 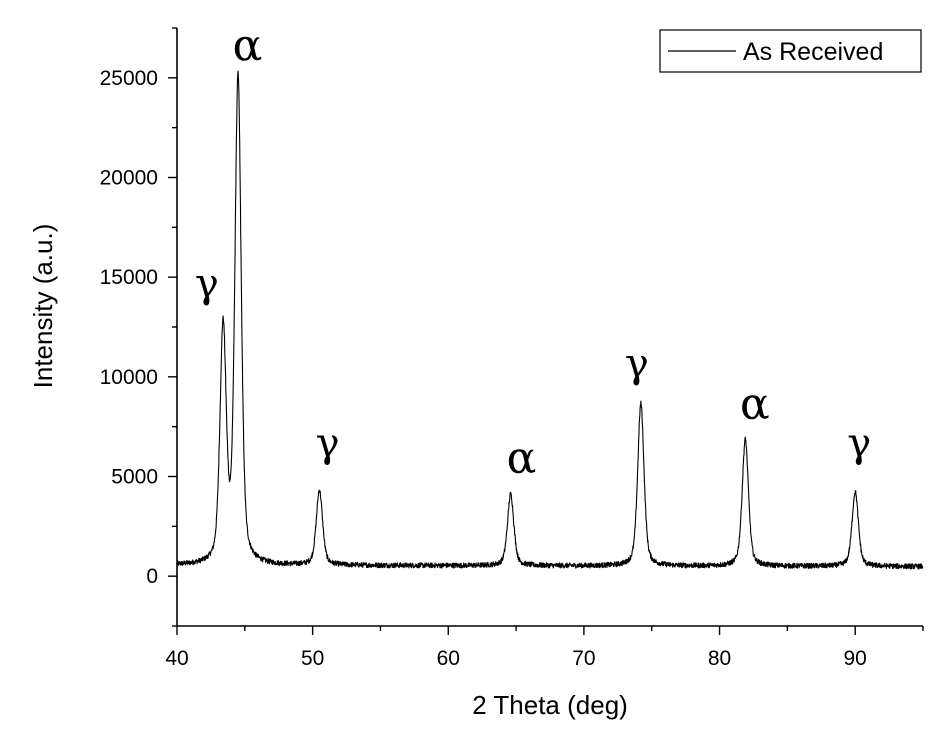 I want to click on y-tick-label: 0, so click(x=152, y=576).